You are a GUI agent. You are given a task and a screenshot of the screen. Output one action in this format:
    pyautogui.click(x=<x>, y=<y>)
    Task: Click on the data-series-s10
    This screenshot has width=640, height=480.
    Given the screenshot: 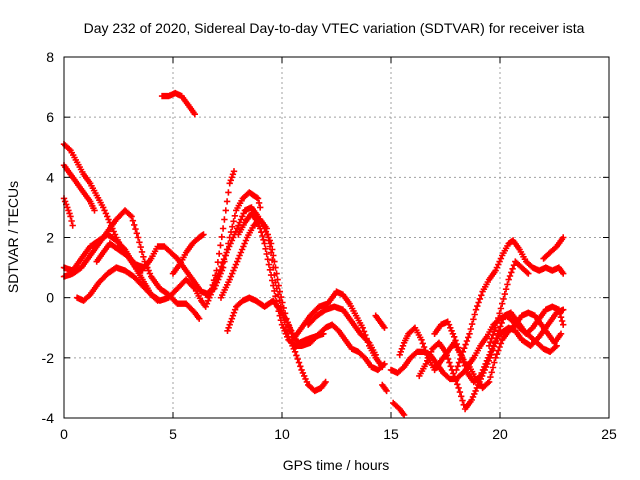 What is the action you would take?
    pyautogui.click(x=206, y=233)
    